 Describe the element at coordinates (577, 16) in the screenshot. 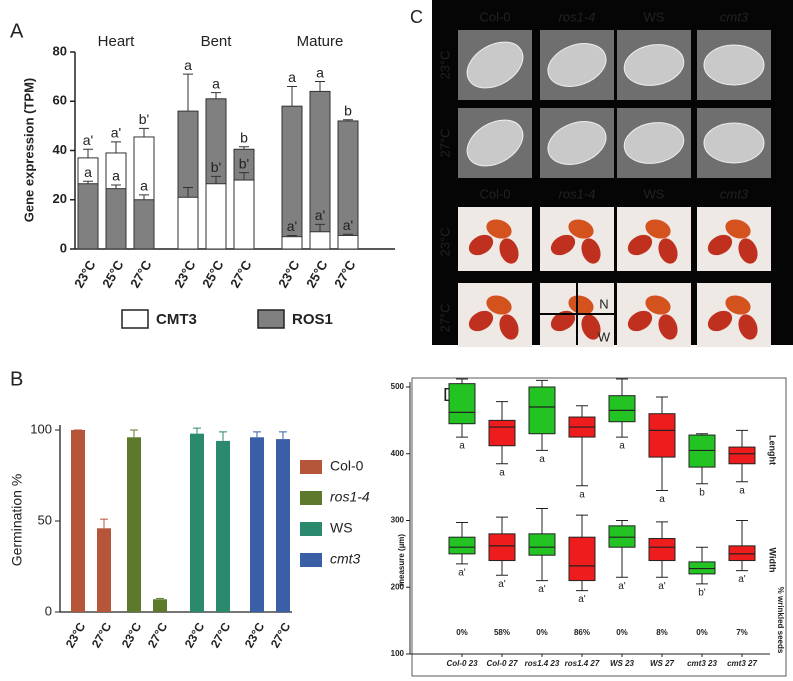

I see `column-label: ros1-4` at that location.